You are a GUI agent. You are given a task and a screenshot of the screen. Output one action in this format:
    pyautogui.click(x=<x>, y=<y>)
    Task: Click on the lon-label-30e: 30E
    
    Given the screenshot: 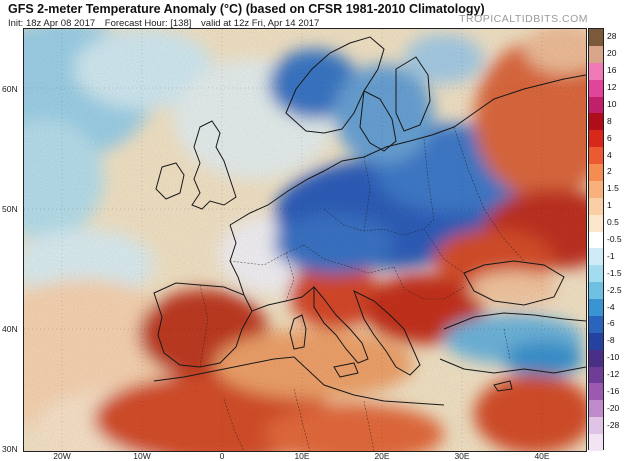 What is the action you would take?
    pyautogui.click(x=462, y=456)
    